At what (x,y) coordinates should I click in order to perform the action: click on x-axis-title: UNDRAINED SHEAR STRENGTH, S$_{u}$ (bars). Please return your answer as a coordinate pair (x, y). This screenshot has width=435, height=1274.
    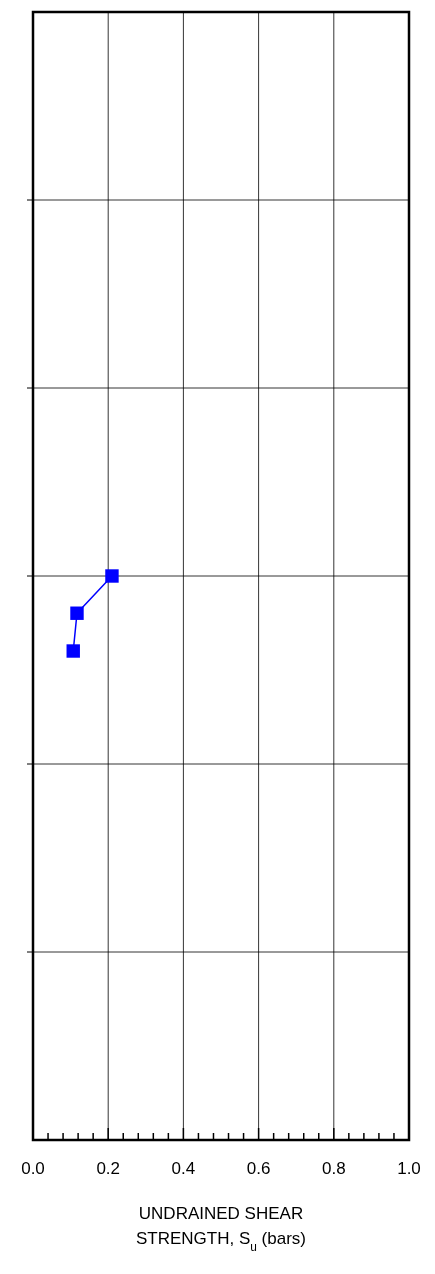
    Looking at the image, I should click on (221, 1229).